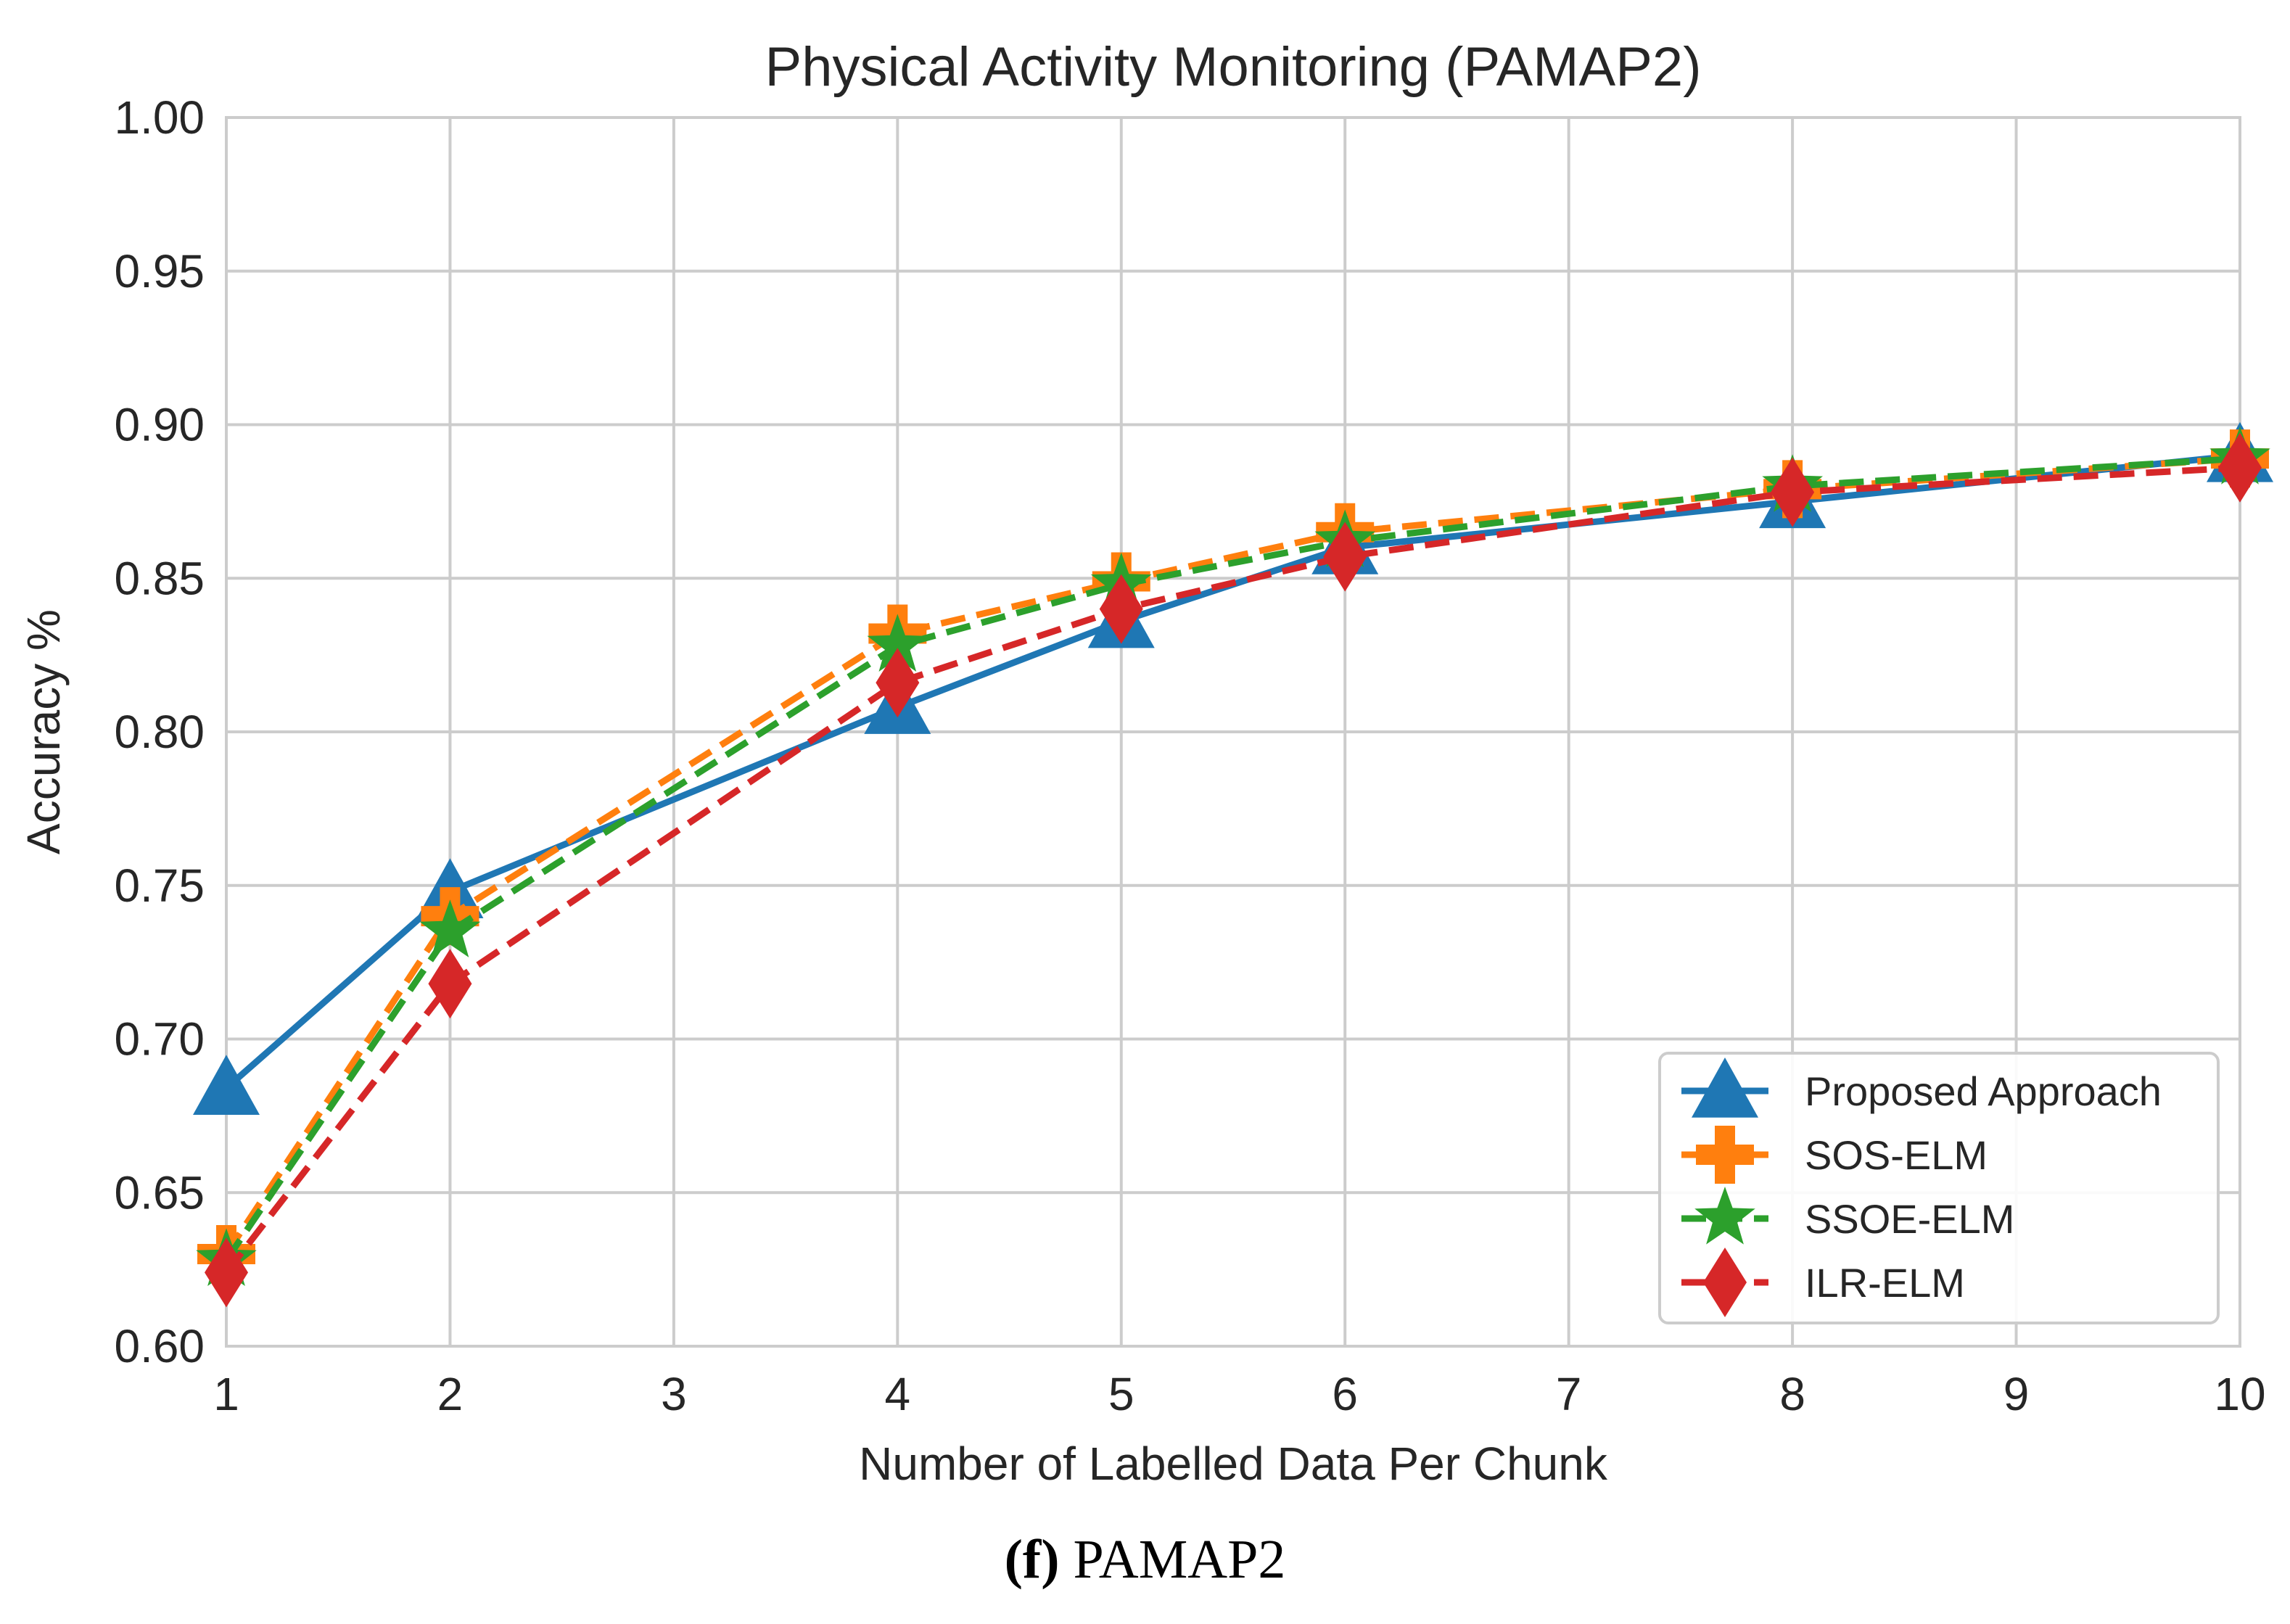  I want to click on y-axis-label: Accuracy %, so click(43, 731).